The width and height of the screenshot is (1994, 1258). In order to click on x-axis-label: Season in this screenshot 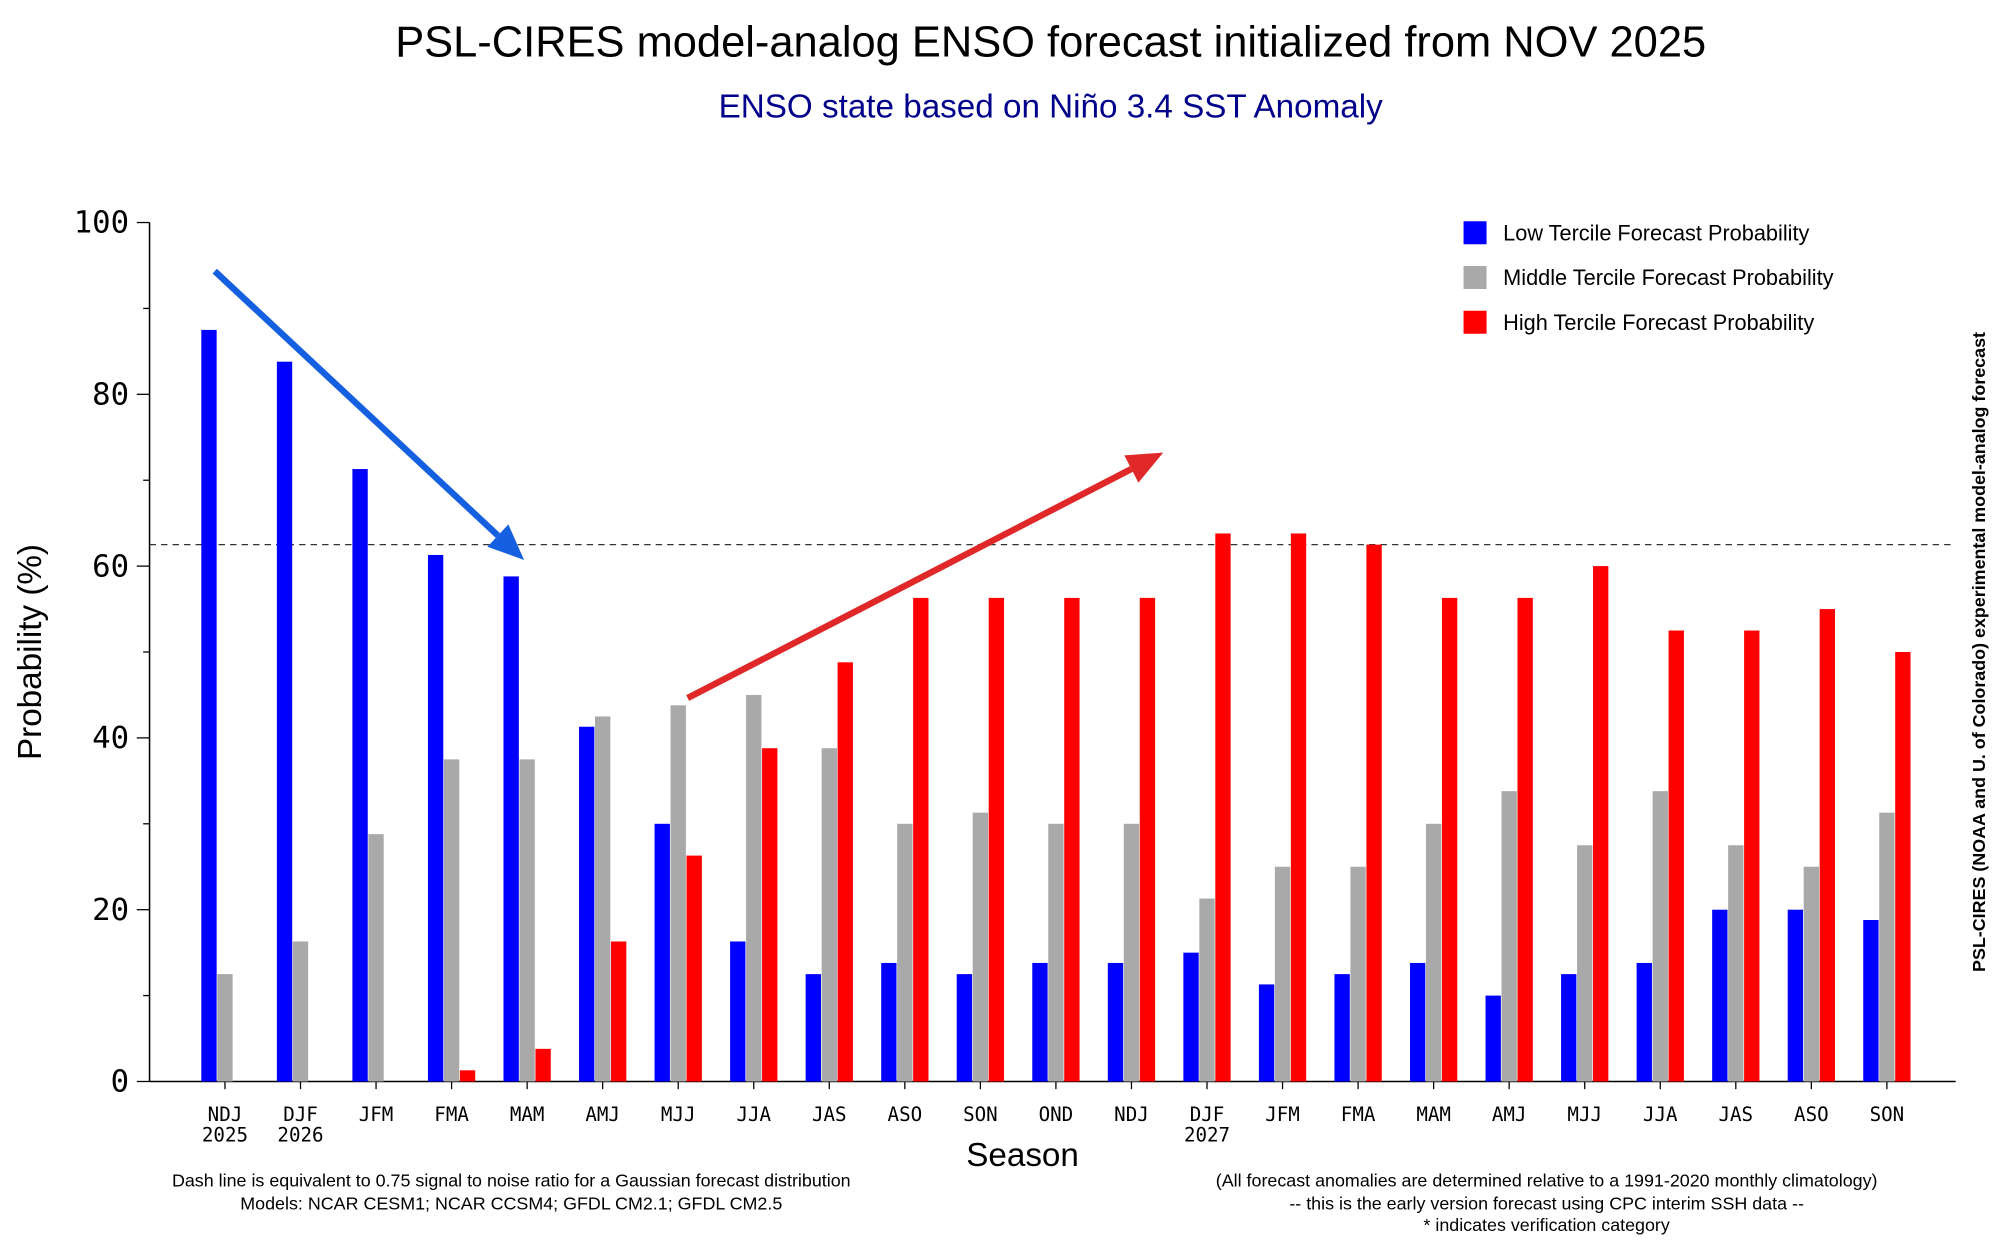, I will do `click(1022, 1155)`.